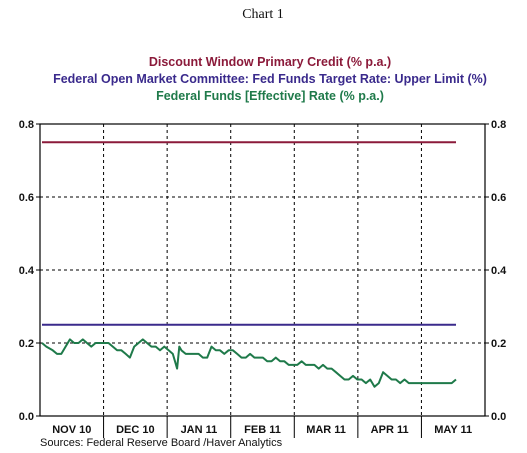 The width and height of the screenshot is (527, 453). What do you see at coordinates (26, 417) in the screenshot?
I see `y-tick-label: 0.0` at bounding box center [26, 417].